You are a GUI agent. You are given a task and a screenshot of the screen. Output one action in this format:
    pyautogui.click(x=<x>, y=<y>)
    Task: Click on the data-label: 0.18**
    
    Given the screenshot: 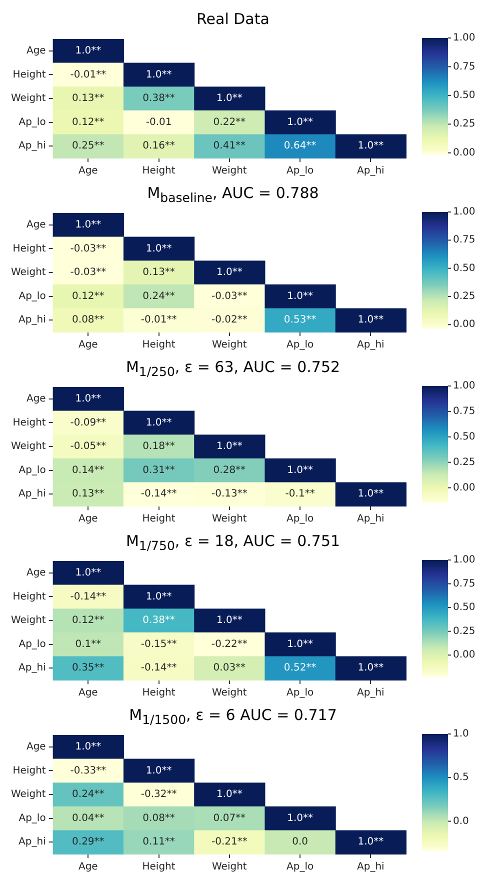 What is the action you would take?
    pyautogui.click(x=158, y=446)
    